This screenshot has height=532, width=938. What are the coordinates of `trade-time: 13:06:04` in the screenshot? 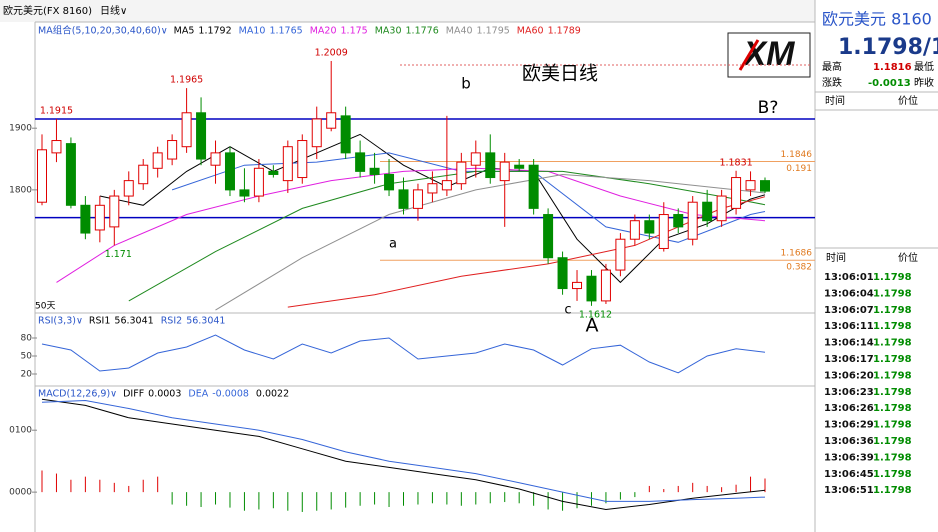 It's located at (849, 293).